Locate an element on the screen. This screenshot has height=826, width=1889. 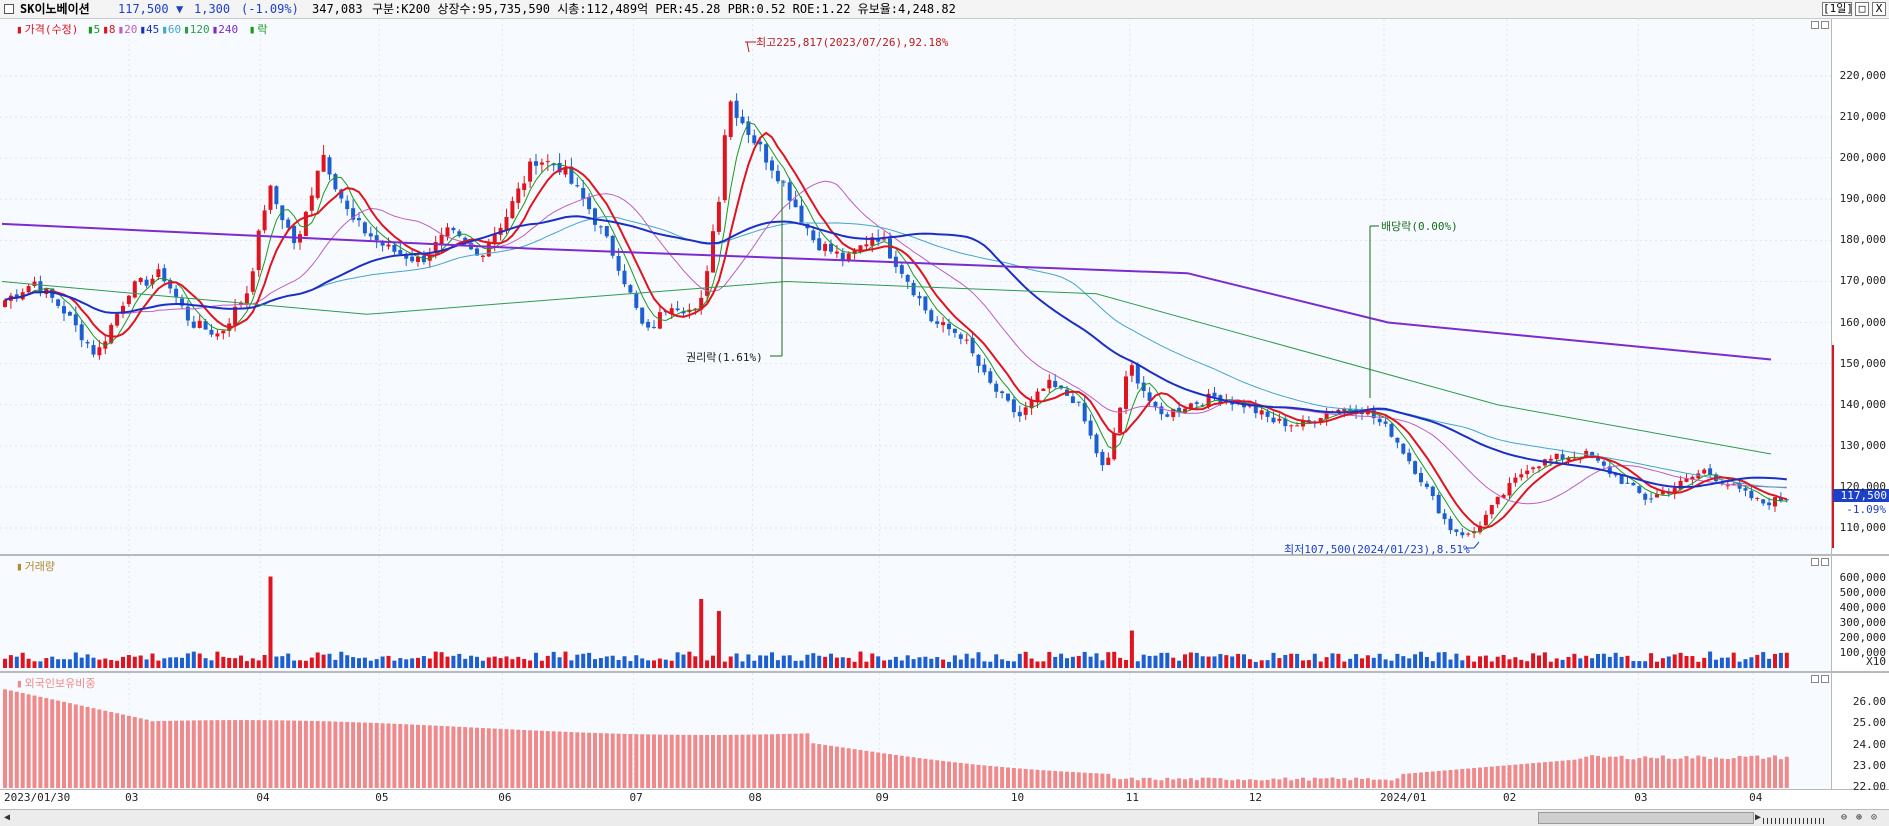
price-tick-label: 130,000 is located at coordinates (1862, 445).